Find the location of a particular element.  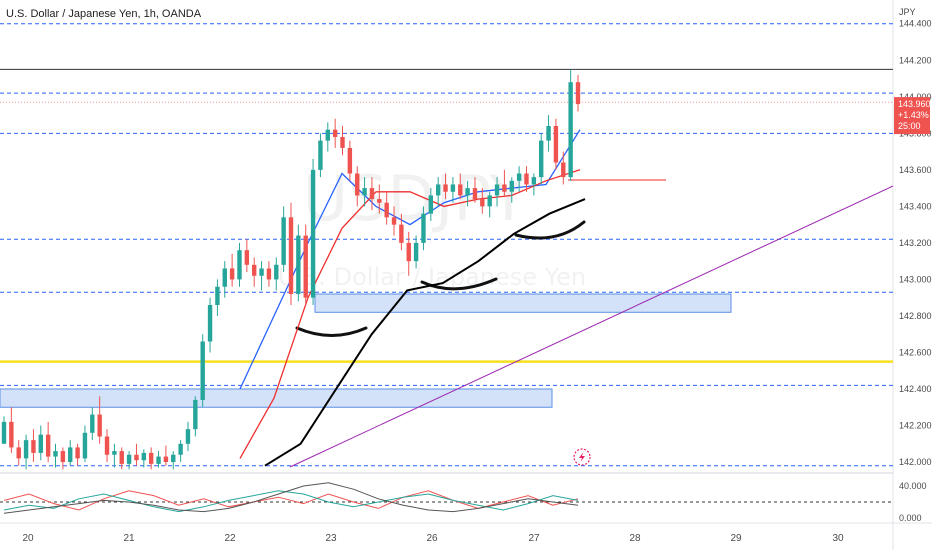

last-price-badge-bg is located at coordinates (912, 116).